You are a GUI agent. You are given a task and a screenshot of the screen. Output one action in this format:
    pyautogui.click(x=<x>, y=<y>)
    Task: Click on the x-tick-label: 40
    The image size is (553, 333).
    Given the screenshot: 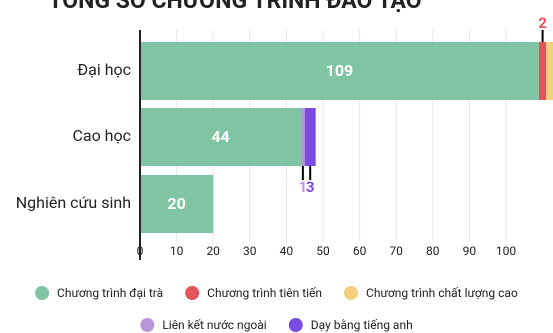 What is the action you would take?
    pyautogui.click(x=287, y=251)
    